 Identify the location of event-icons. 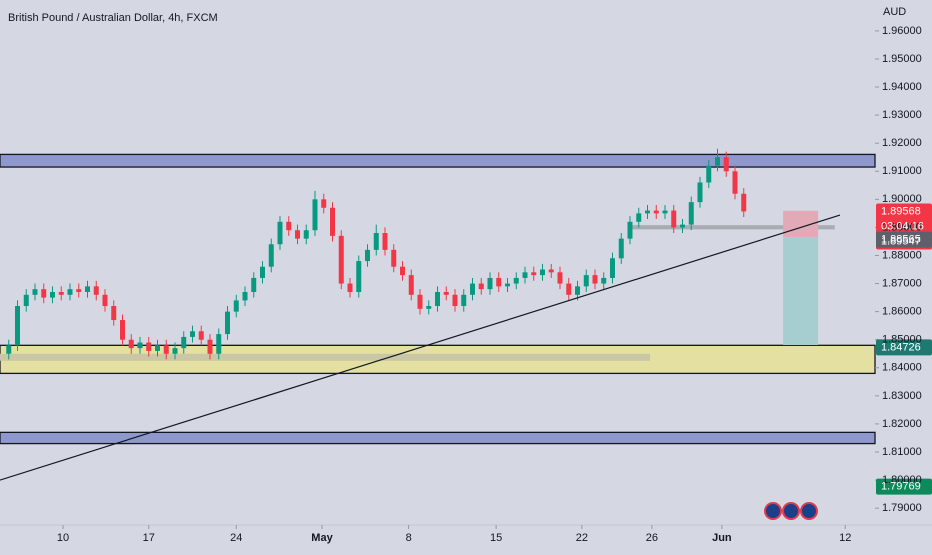
(791, 511).